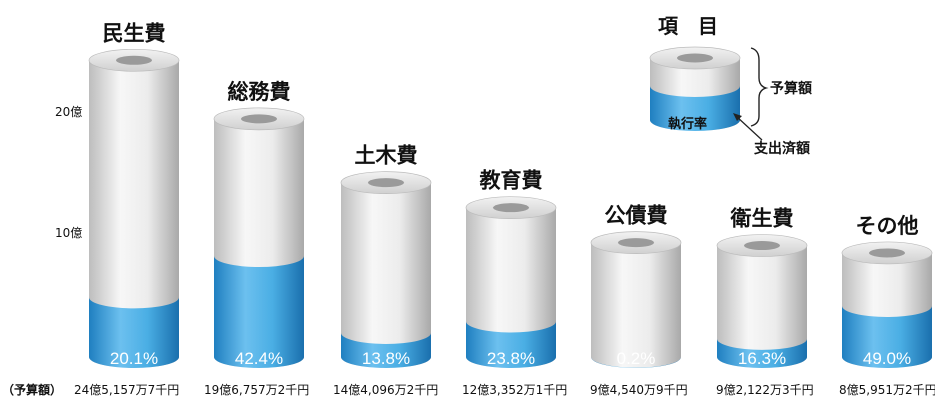 The height and width of the screenshot is (401, 935). I want to click on category-label: 土木費, so click(386, 156).